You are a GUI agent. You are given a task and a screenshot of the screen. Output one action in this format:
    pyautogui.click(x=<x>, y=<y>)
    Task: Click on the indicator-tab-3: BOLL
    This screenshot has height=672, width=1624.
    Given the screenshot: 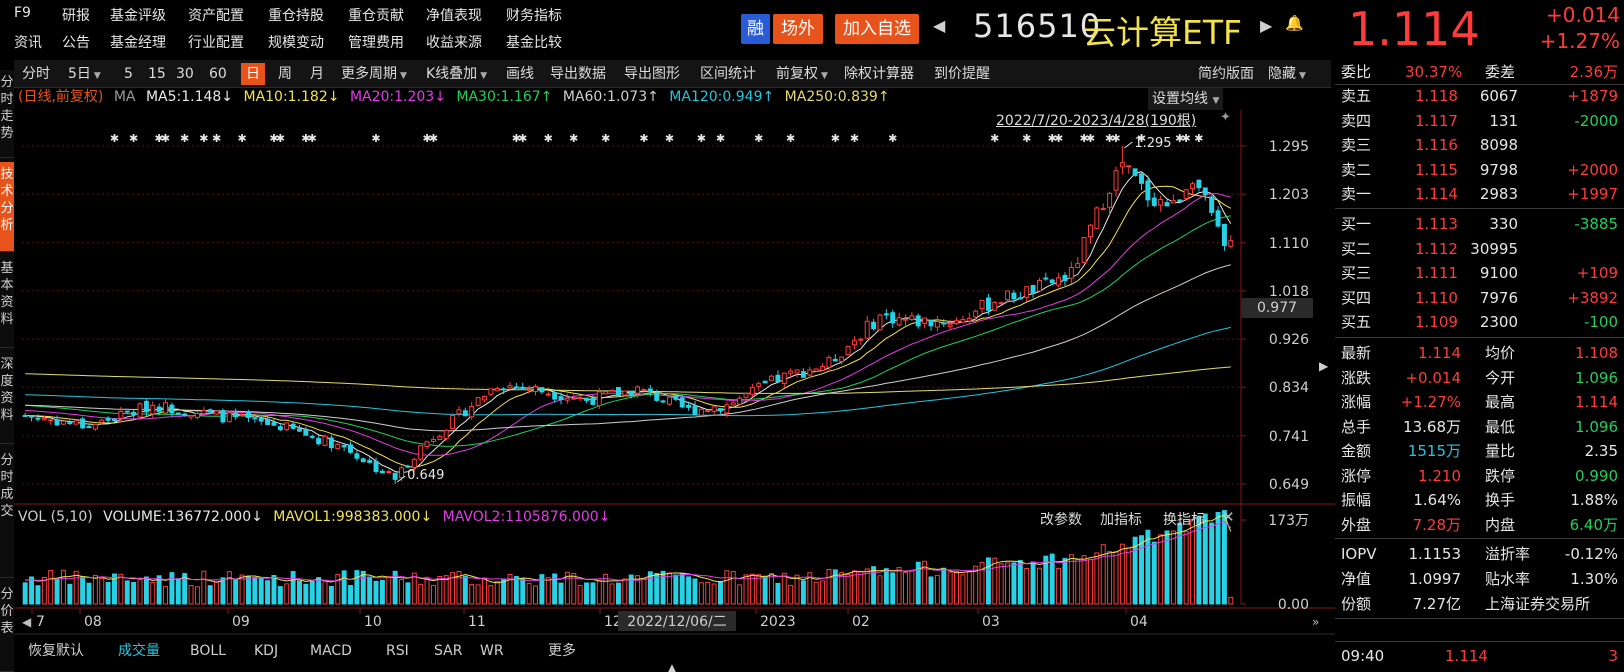 What is the action you would take?
    pyautogui.click(x=208, y=651)
    